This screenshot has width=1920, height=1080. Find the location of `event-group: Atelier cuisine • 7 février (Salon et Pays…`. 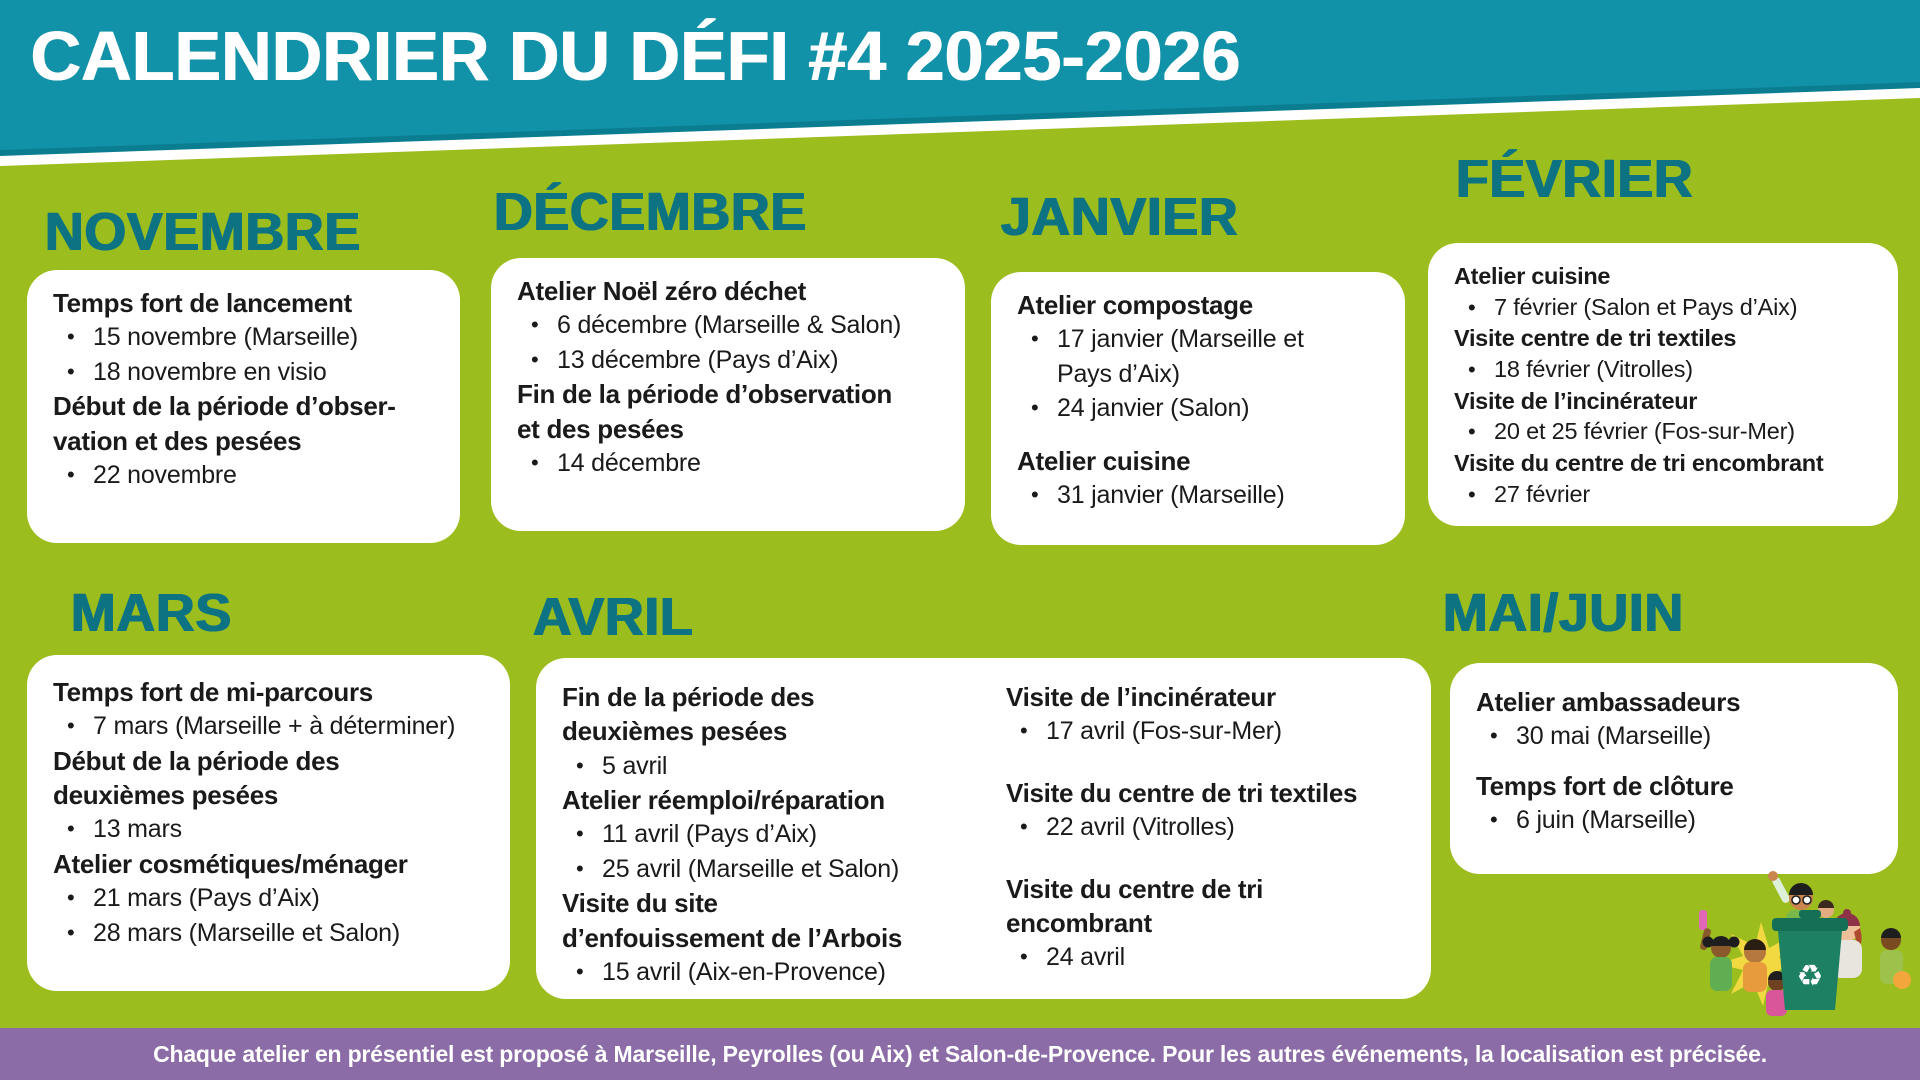

event-group: Atelier cuisine • 7 février (Salon et Pays… is located at coordinates (1666, 292).